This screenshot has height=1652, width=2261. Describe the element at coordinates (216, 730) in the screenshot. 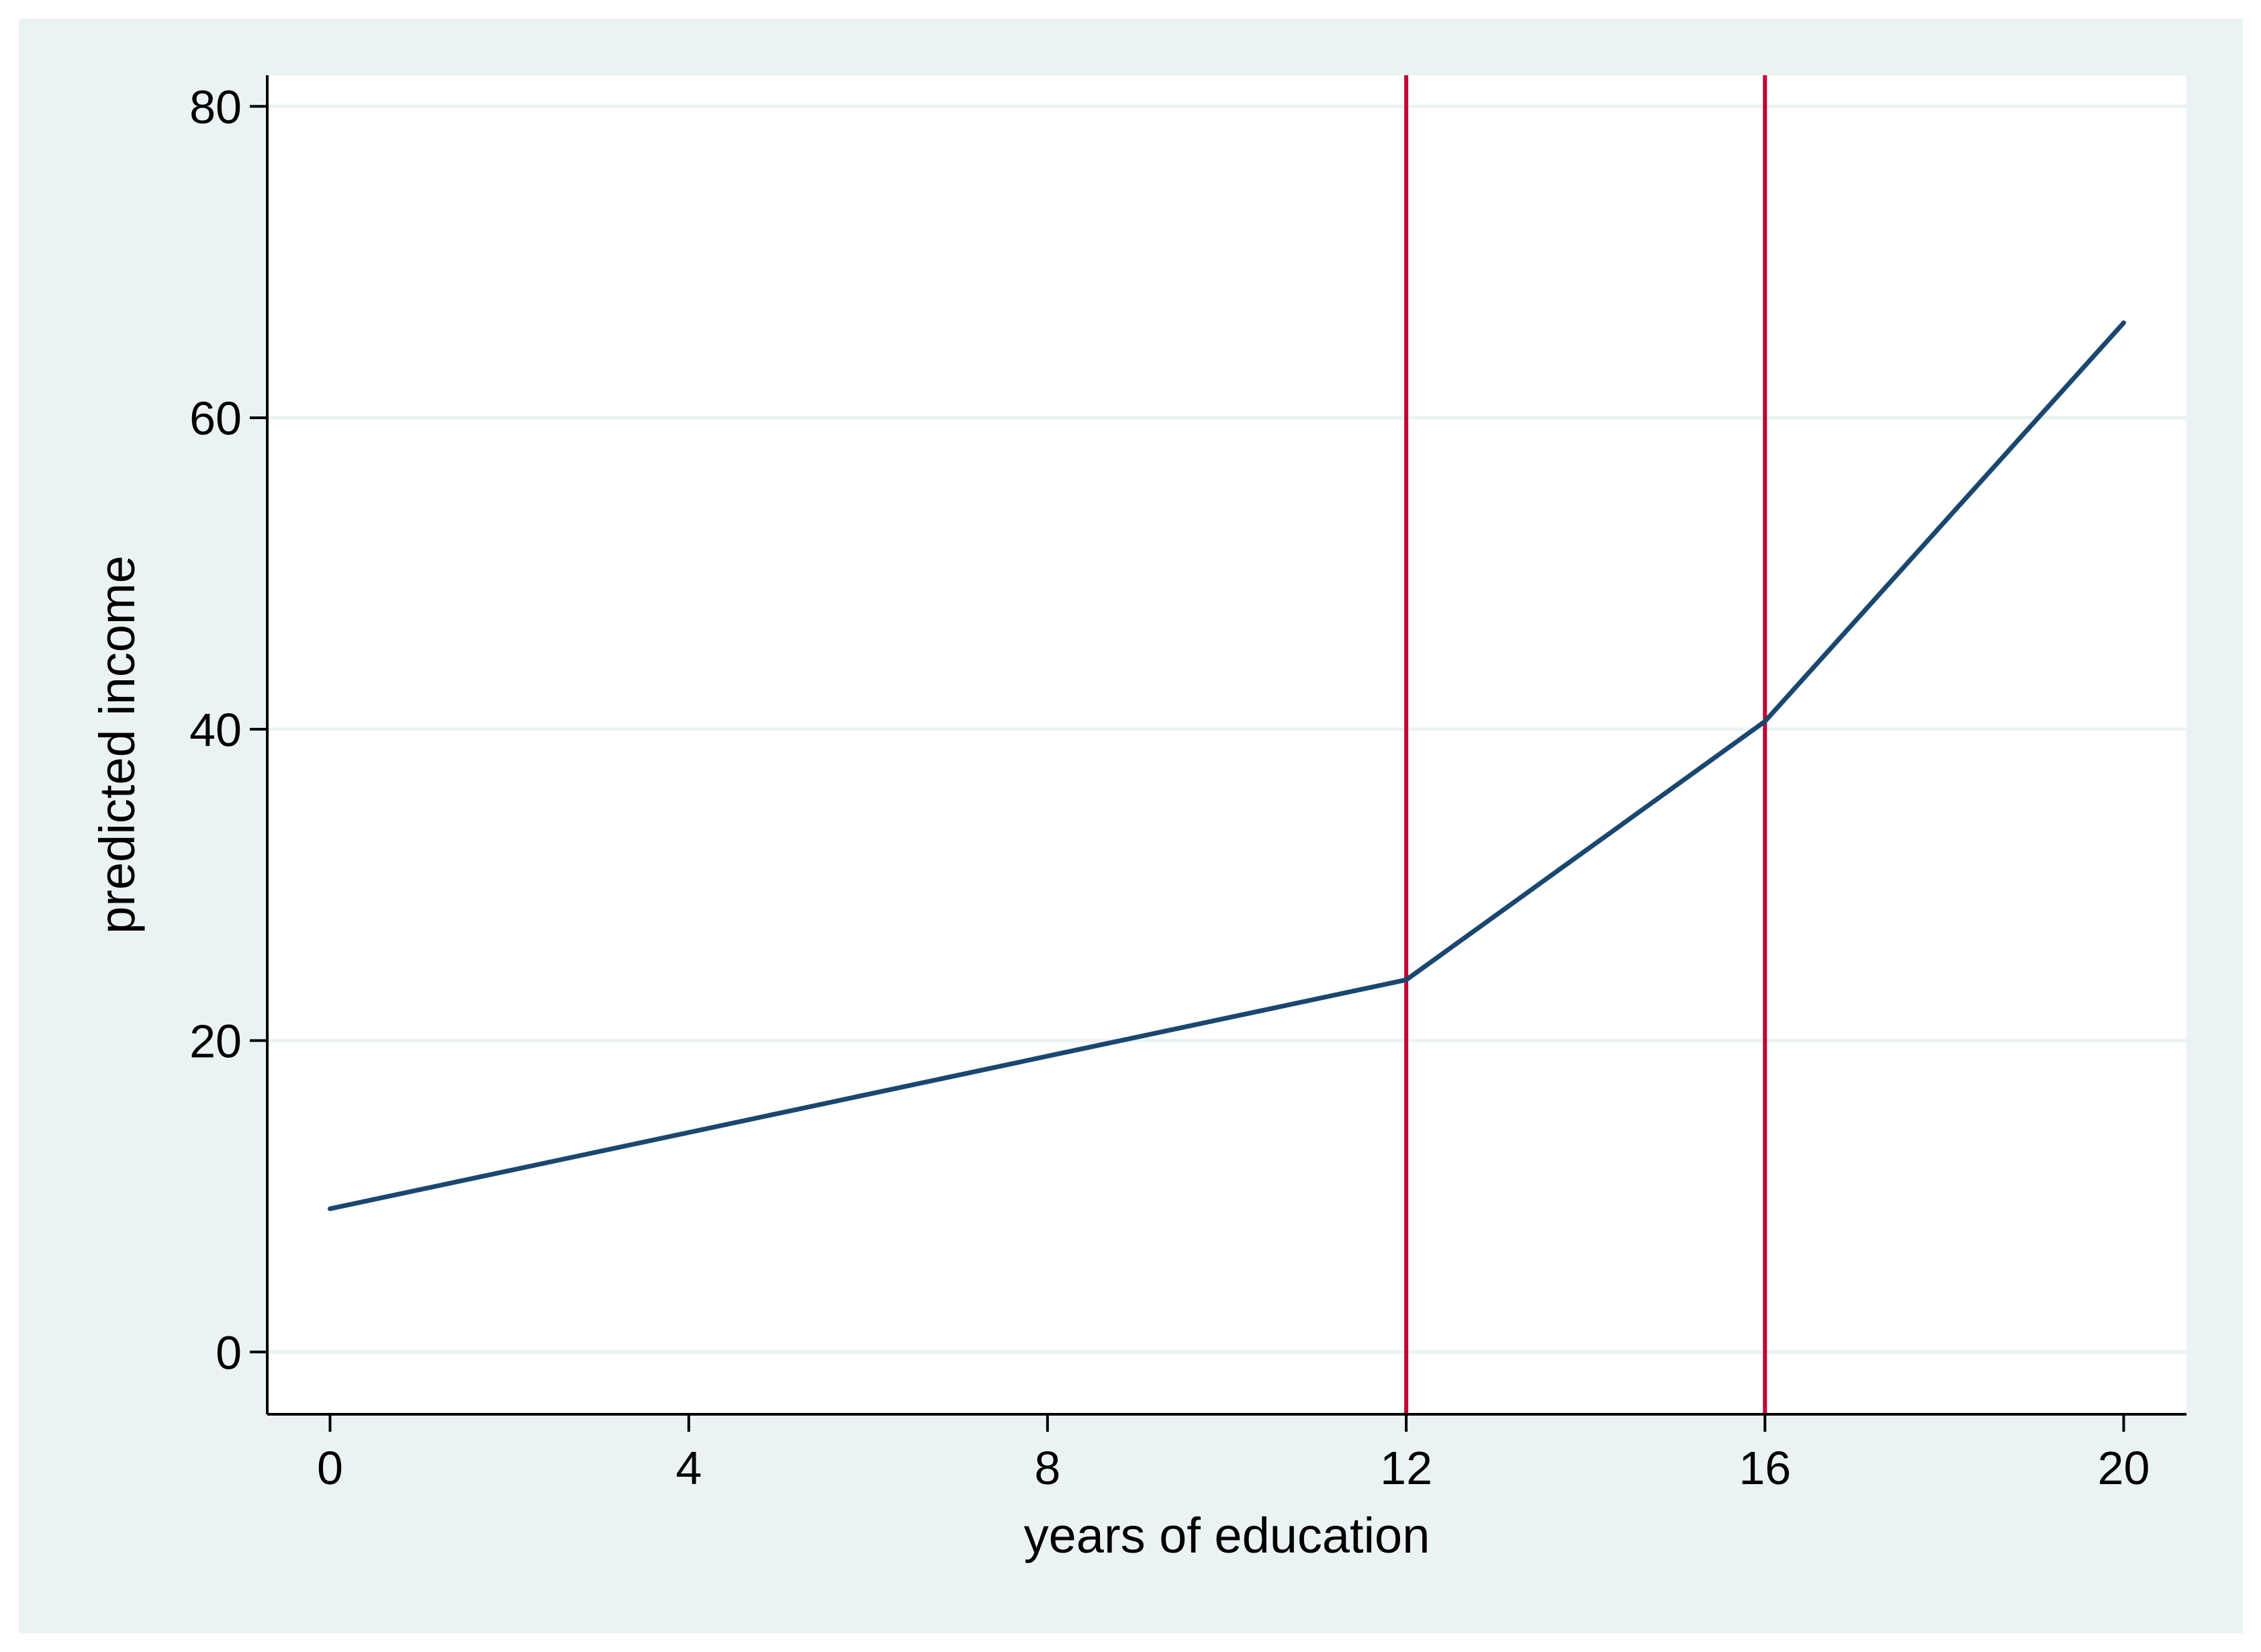

I see `y-tick-label-40: 40` at that location.